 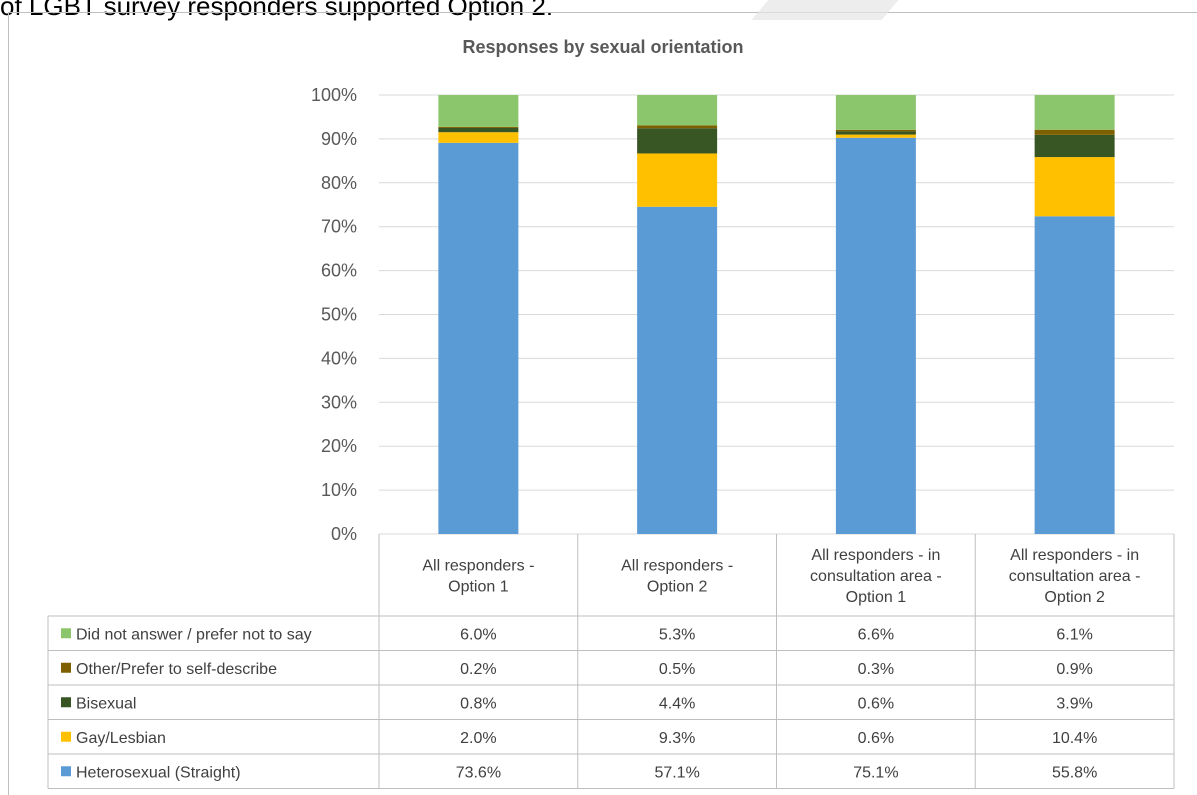 I want to click on y-tick-label: 40%, so click(x=339, y=358).